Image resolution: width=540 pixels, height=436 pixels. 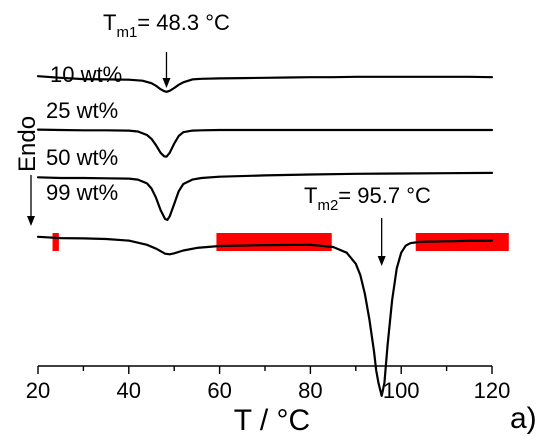 What do you see at coordinates (129, 390) in the screenshot?
I see `x-tick-label-40: 40` at bounding box center [129, 390].